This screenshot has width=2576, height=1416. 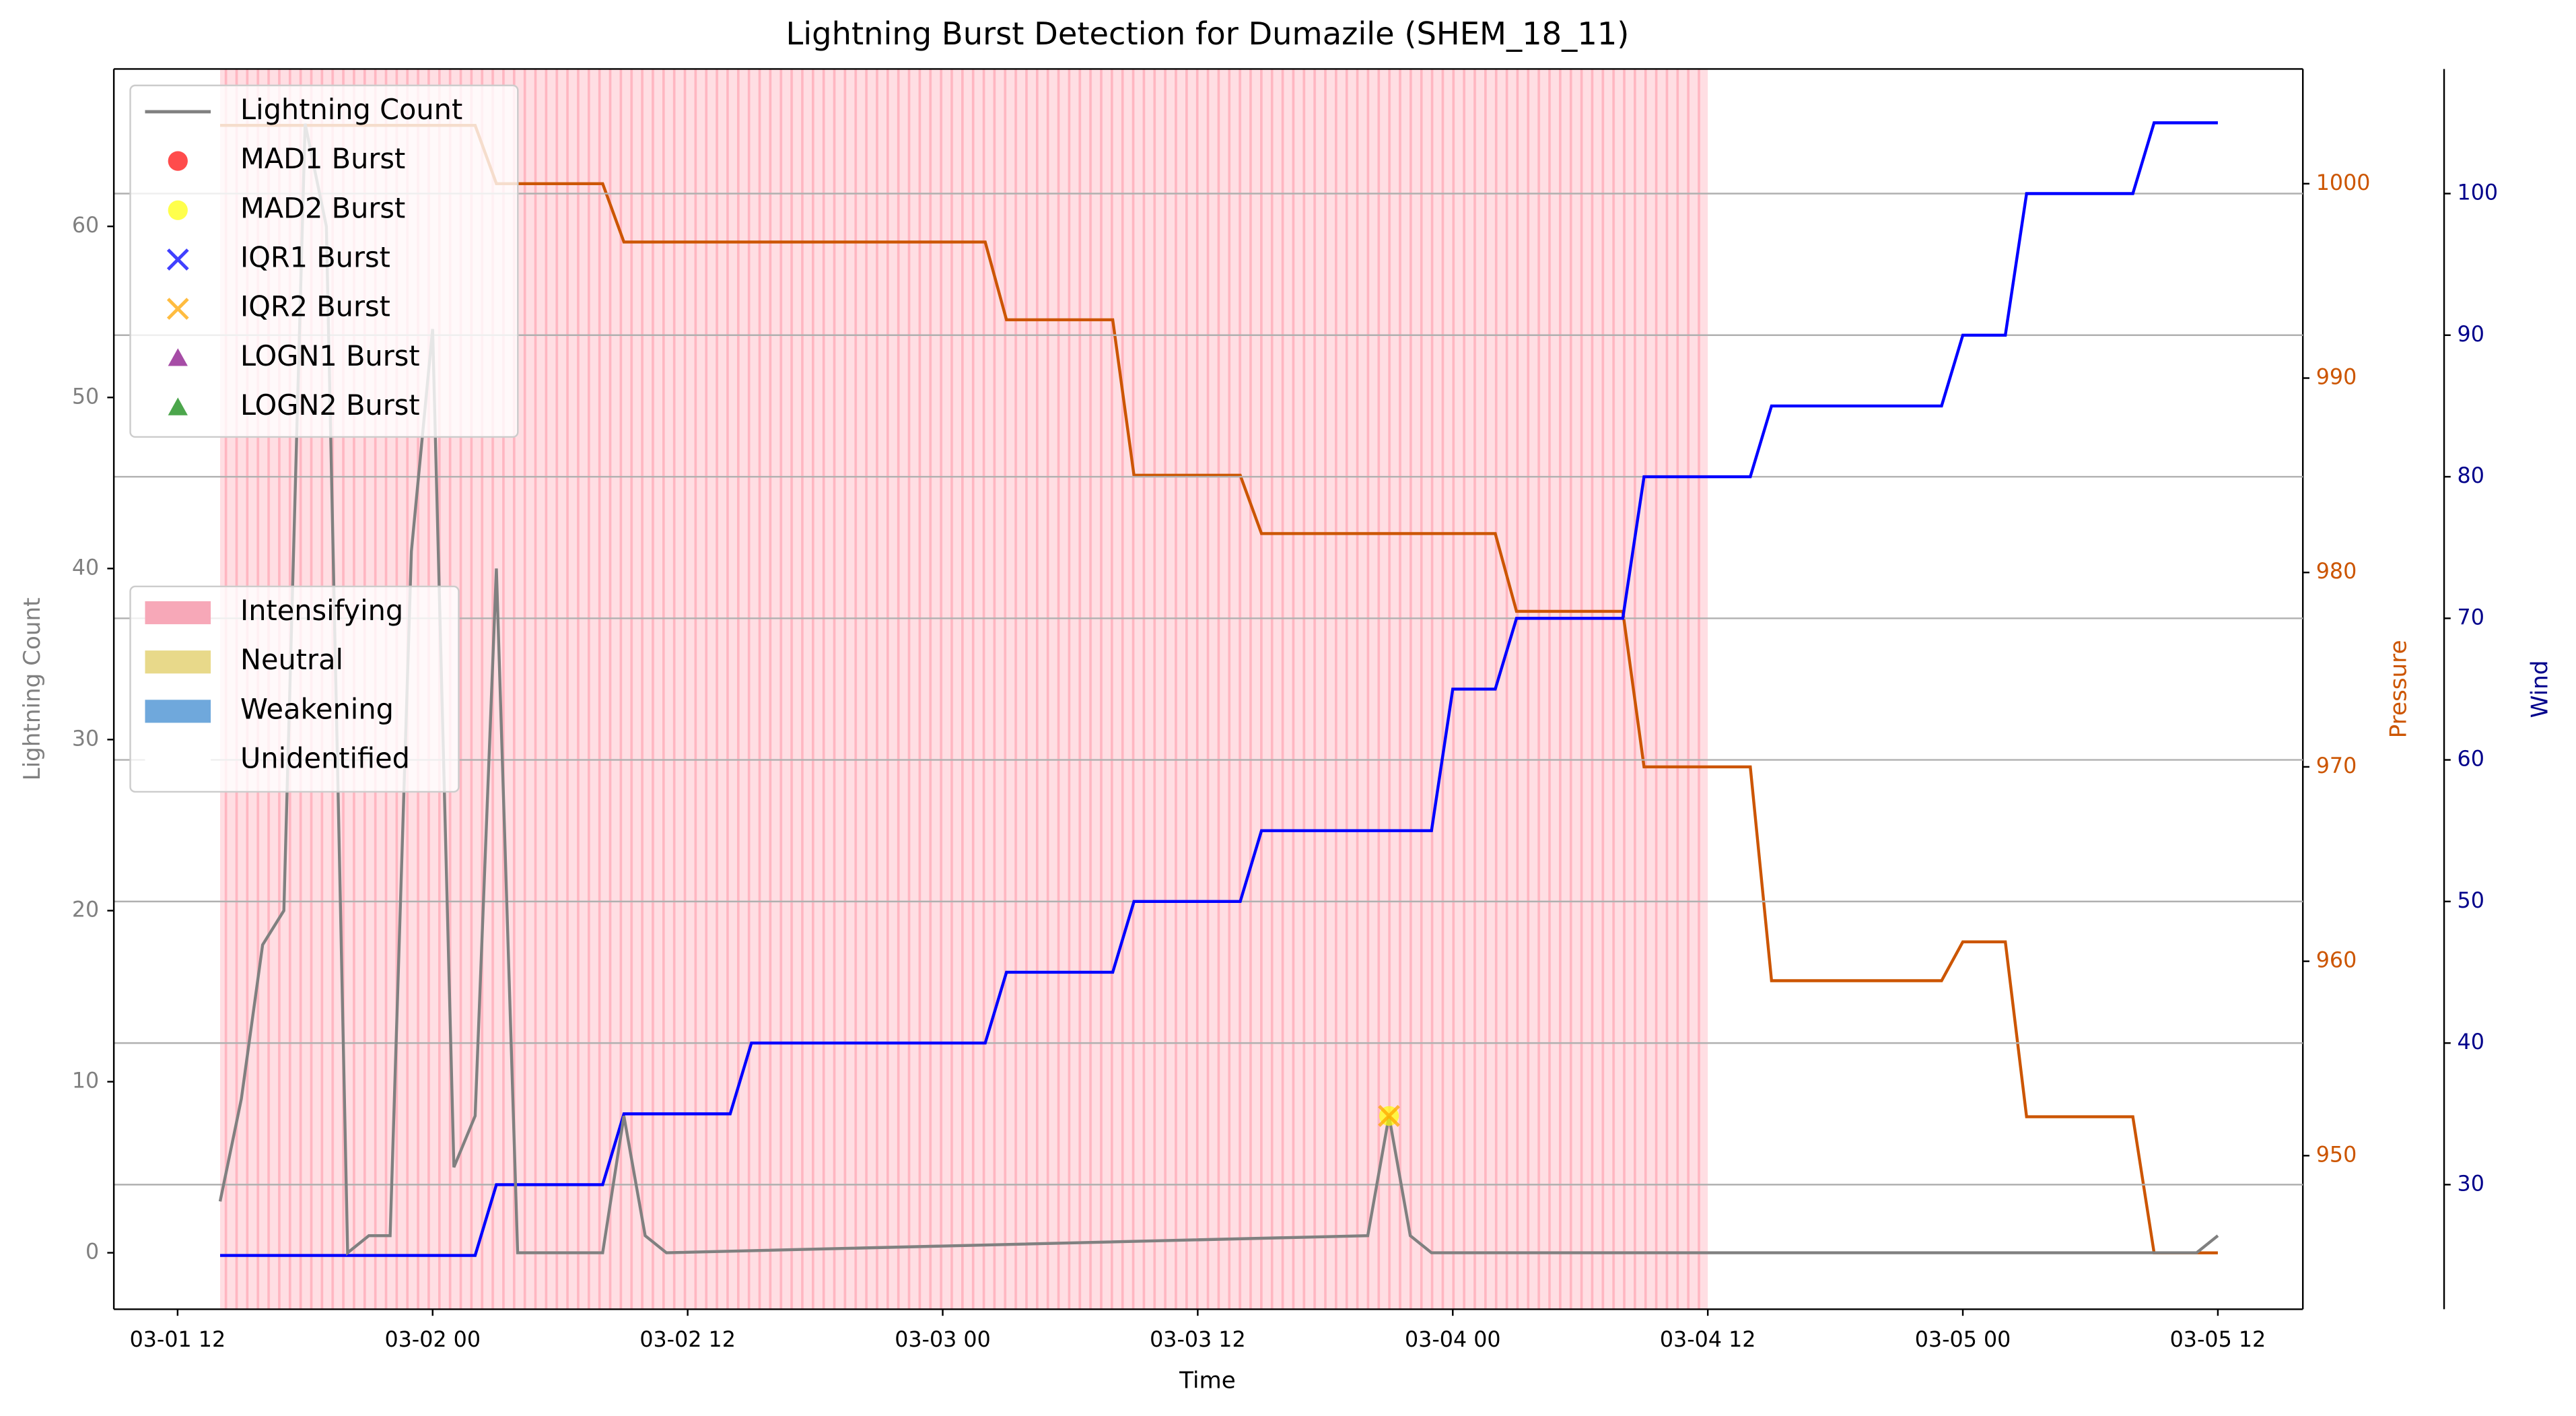 What do you see at coordinates (315, 257) in the screenshot?
I see `legend-label: IQR1 Burst` at bounding box center [315, 257].